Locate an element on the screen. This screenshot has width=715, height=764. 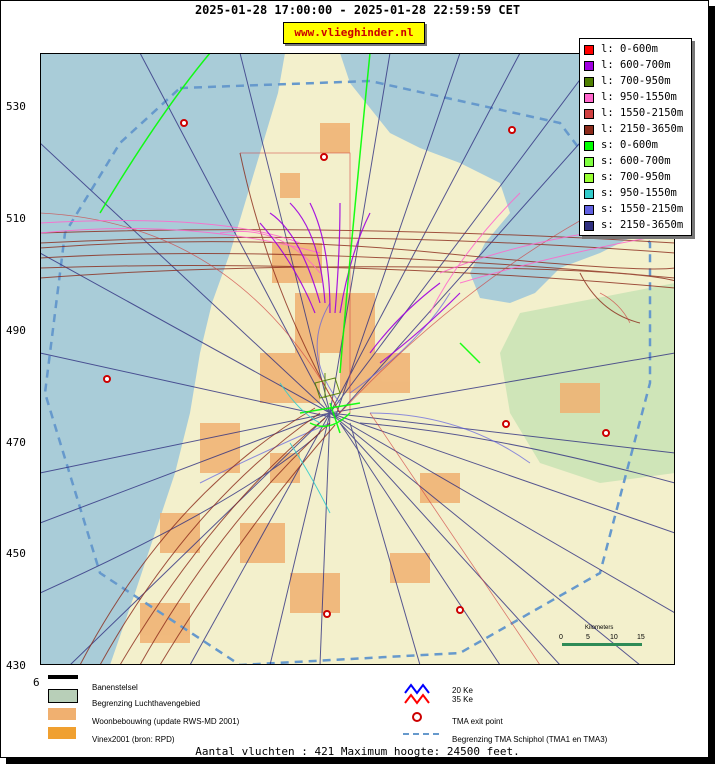
scale-bar: Kilometers 0 5 10 15 is located at coordinates (602, 635).